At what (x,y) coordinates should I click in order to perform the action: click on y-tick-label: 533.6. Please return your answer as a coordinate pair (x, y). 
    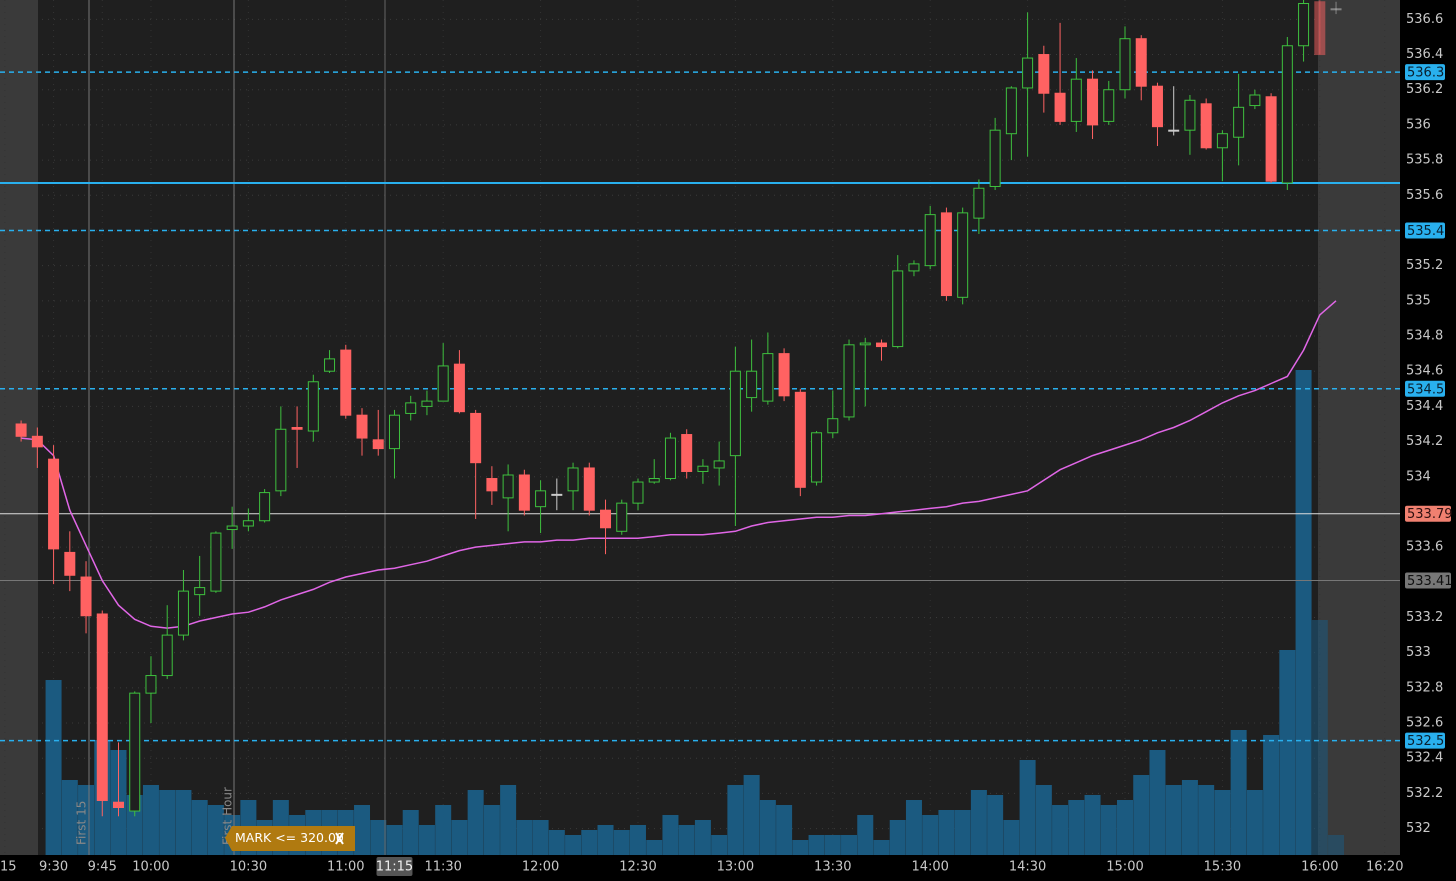
    Looking at the image, I should click on (1424, 547).